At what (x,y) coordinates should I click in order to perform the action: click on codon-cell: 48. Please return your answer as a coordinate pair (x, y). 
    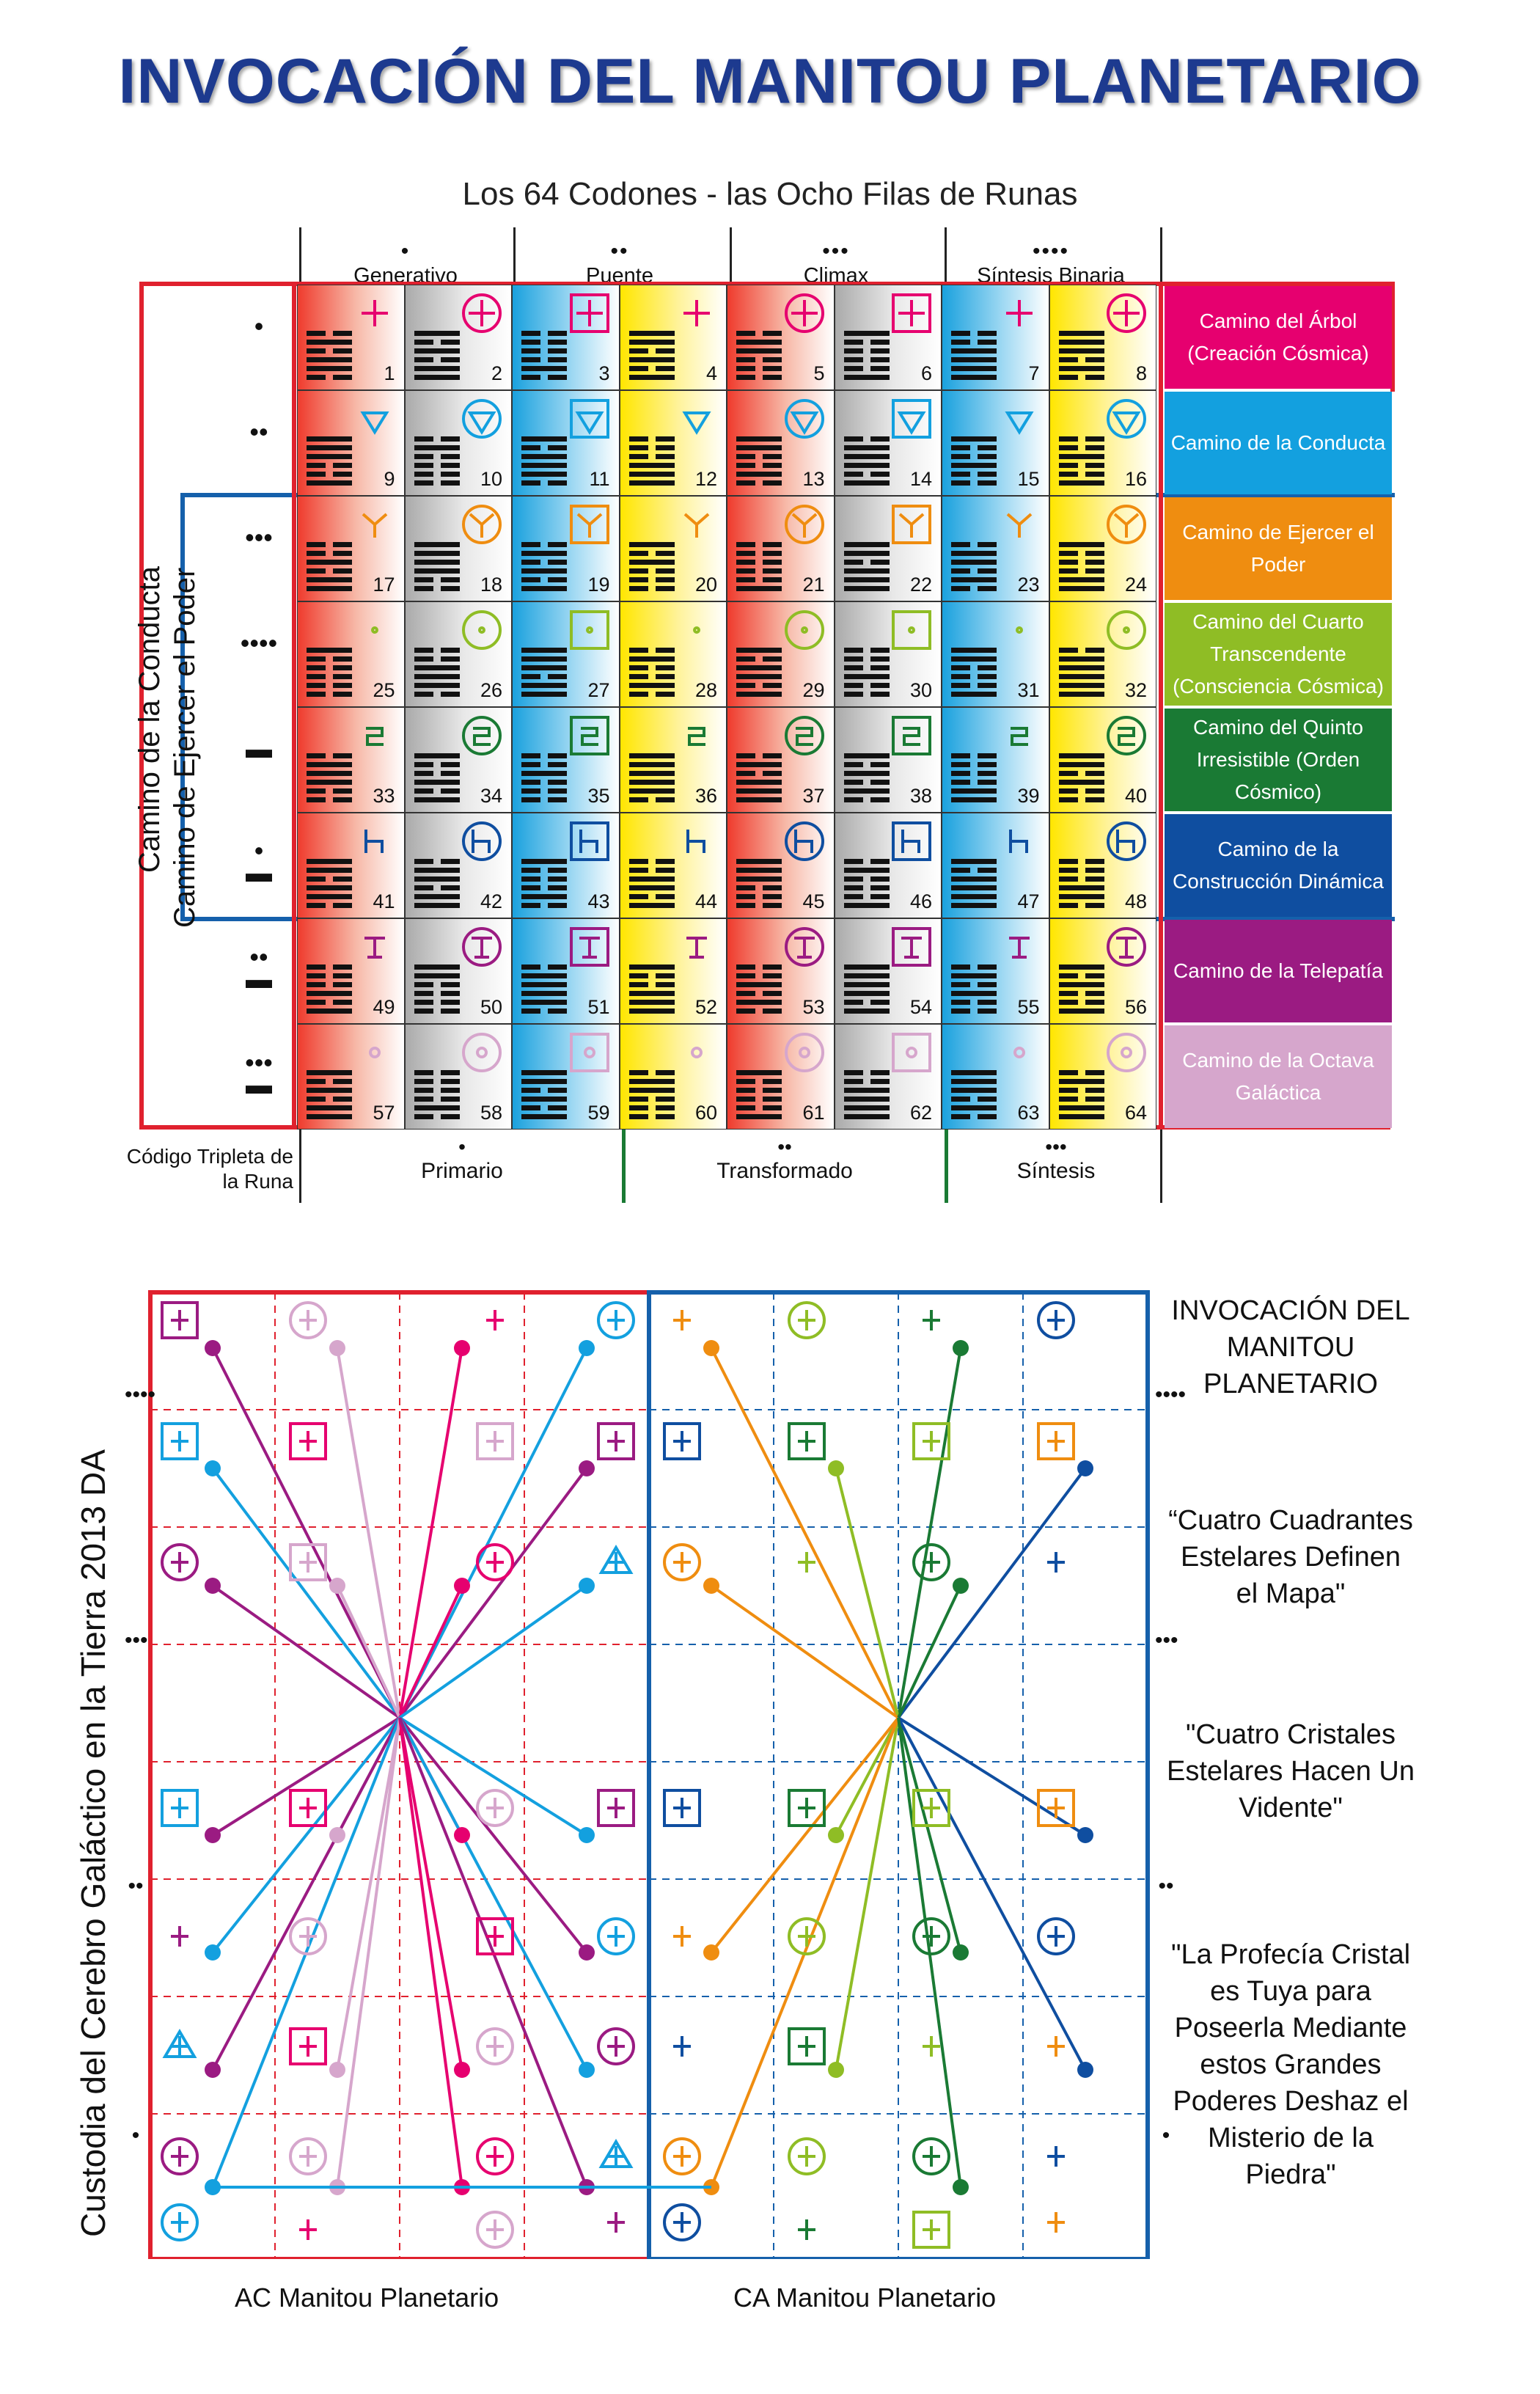
    Looking at the image, I should click on (1102, 865).